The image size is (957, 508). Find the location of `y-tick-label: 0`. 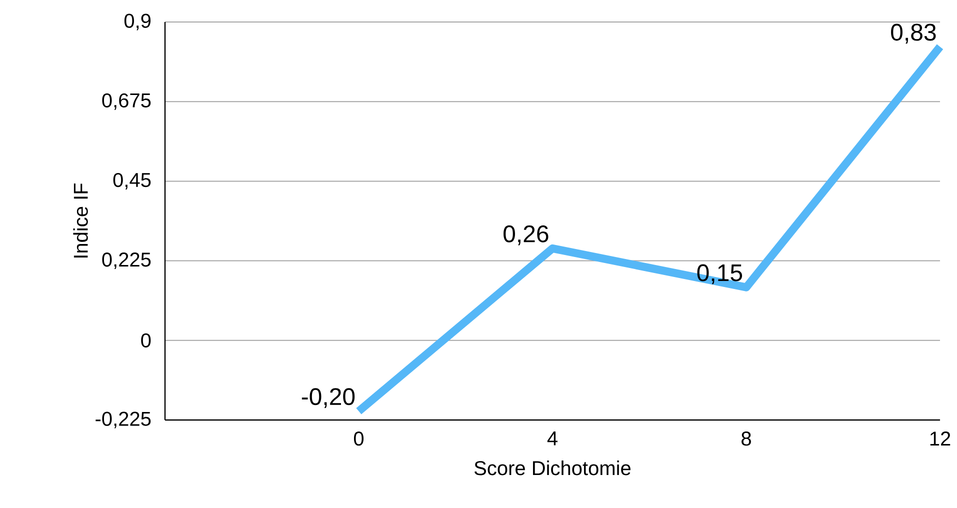

y-tick-label: 0 is located at coordinates (146, 340).